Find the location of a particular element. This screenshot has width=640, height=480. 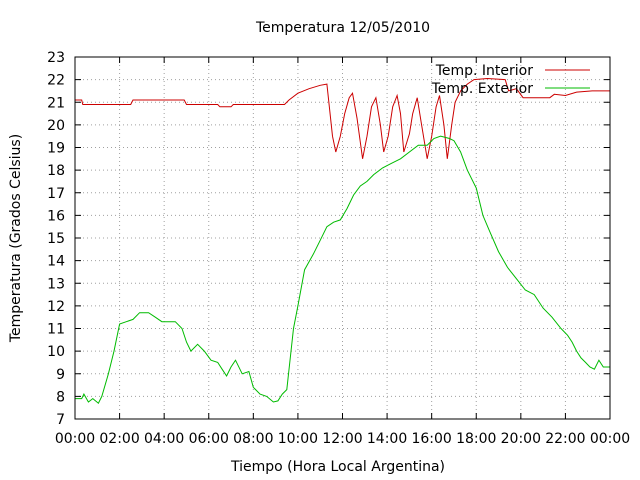

y-tick-label: 7 is located at coordinates (60, 420).